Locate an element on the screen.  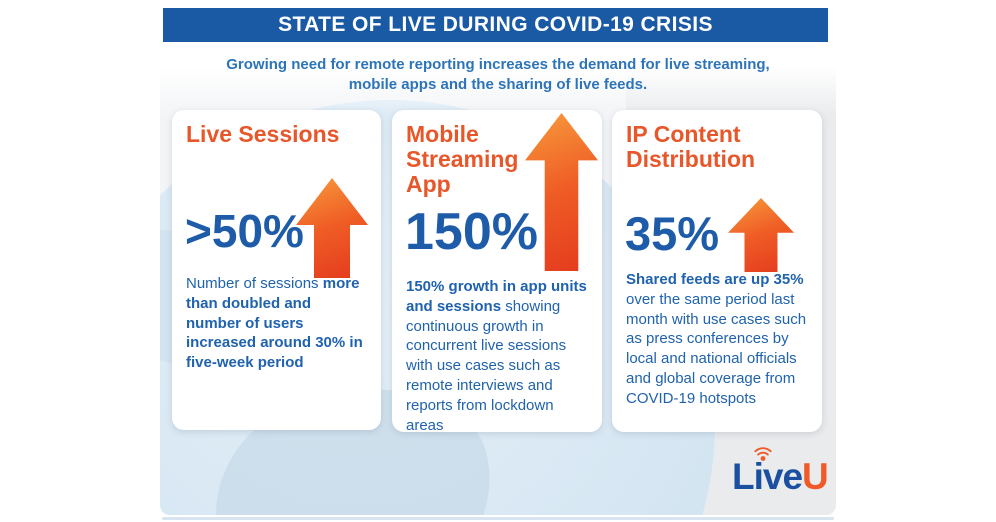
wifi-icon is located at coordinates (763, 454).